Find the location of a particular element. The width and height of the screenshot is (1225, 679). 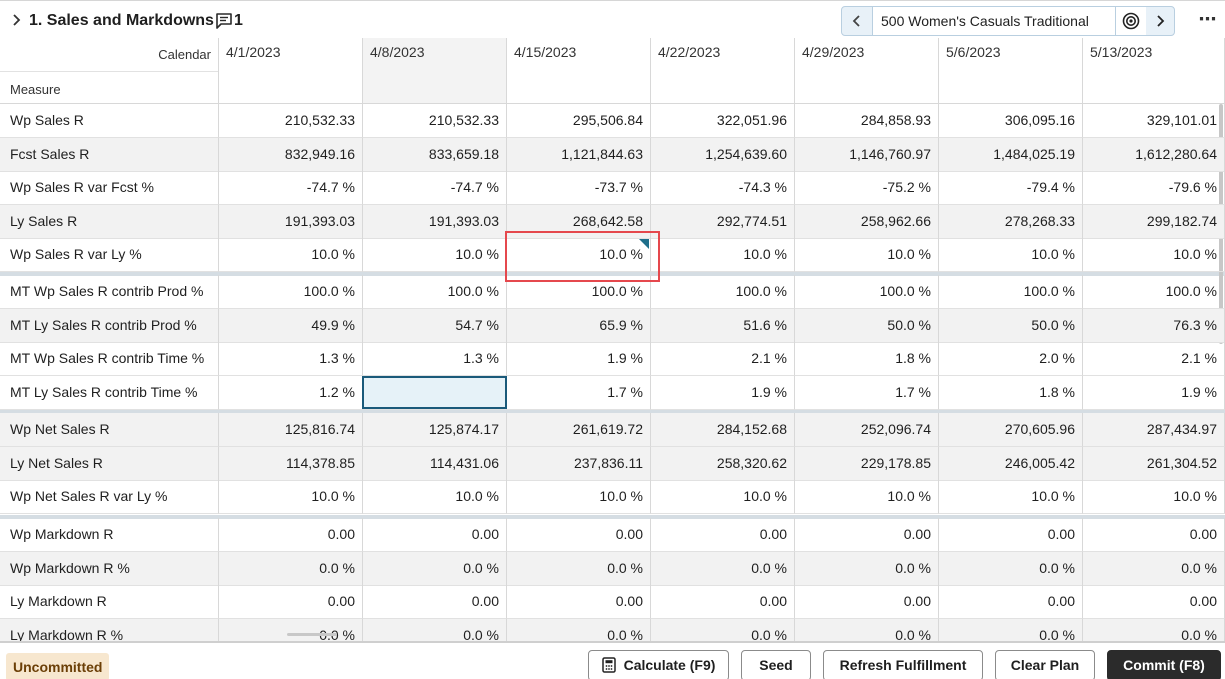

grid-cell: 306,095.16 is located at coordinates (1011, 121).